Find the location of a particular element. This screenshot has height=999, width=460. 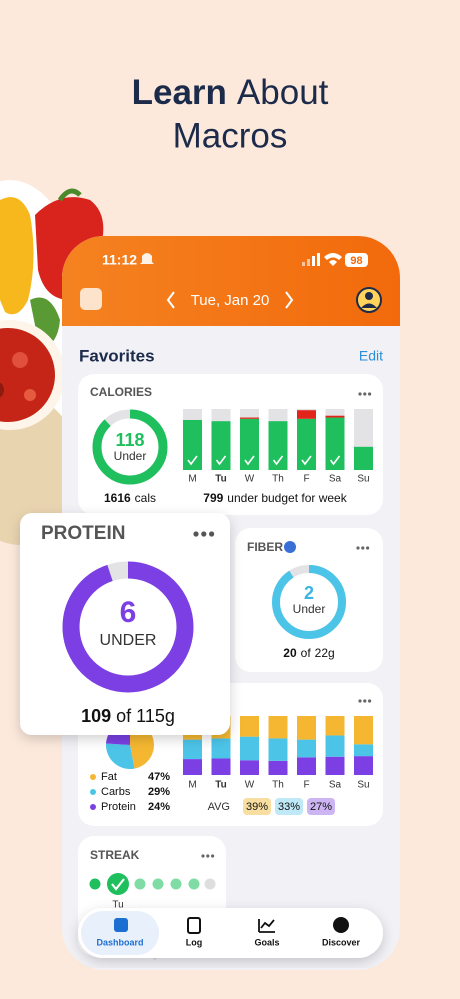

fiber-card is located at coordinates (309, 600).